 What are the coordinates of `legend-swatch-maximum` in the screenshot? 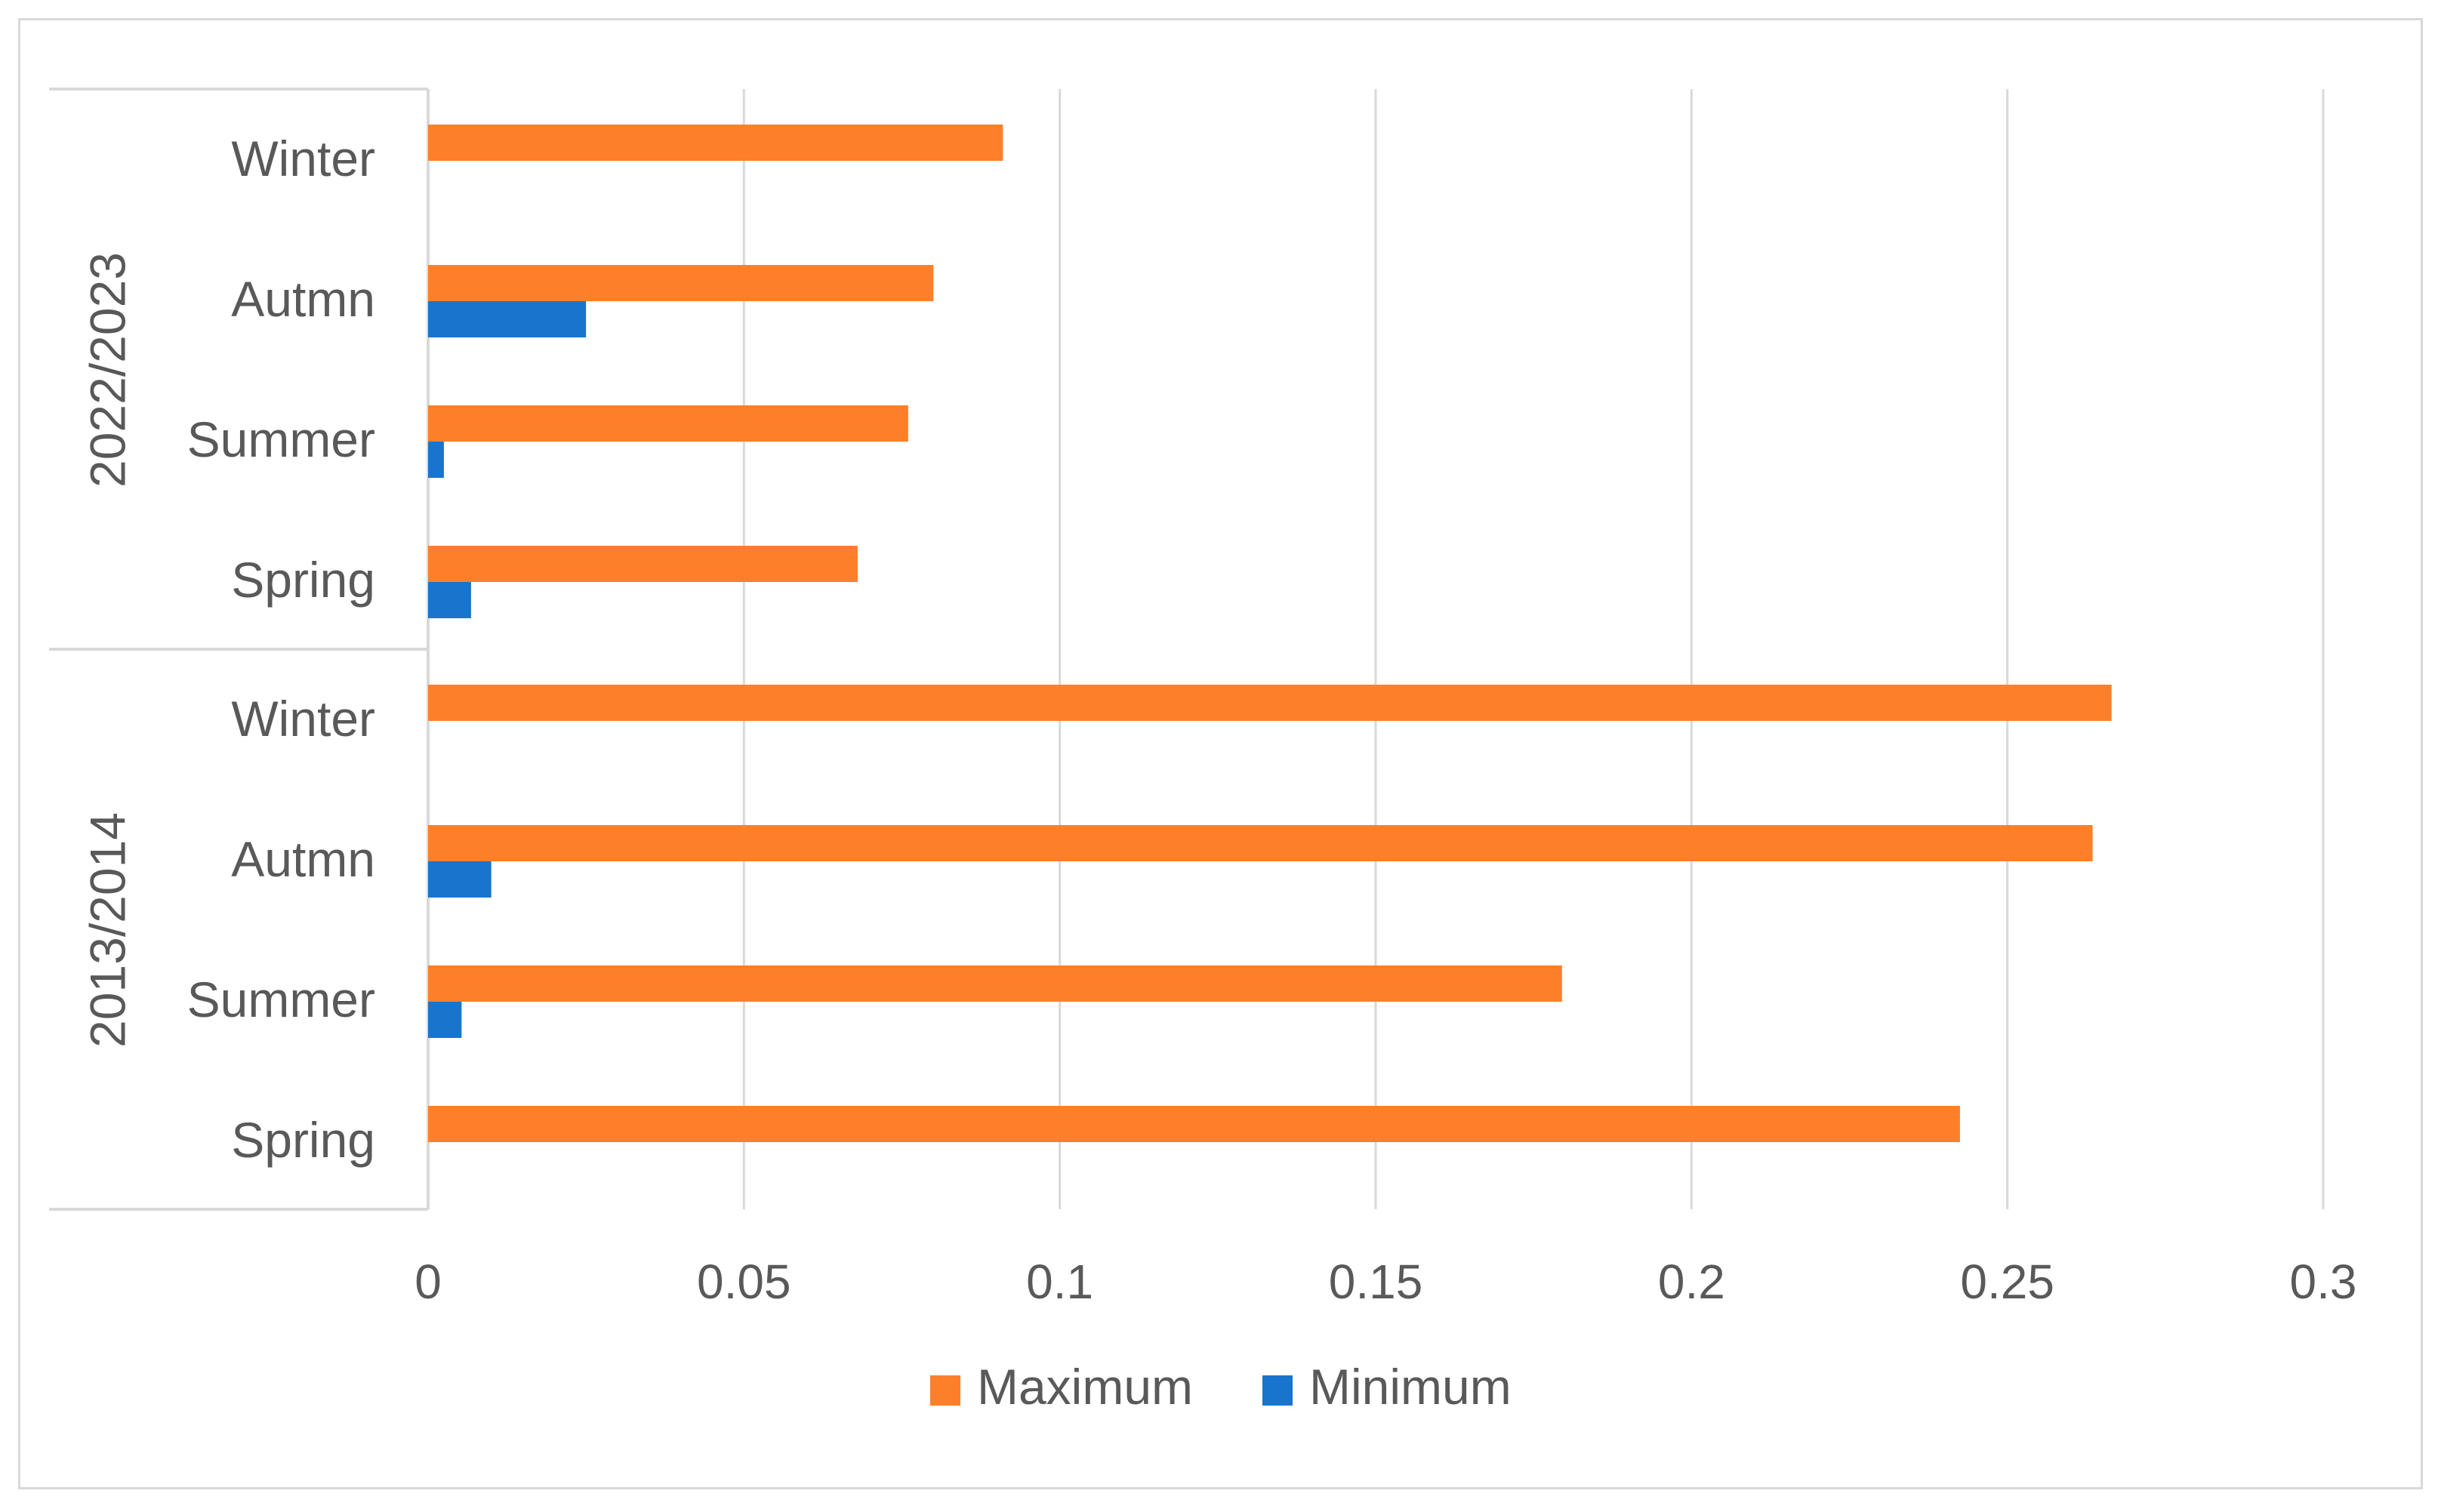 It's located at (945, 1390).